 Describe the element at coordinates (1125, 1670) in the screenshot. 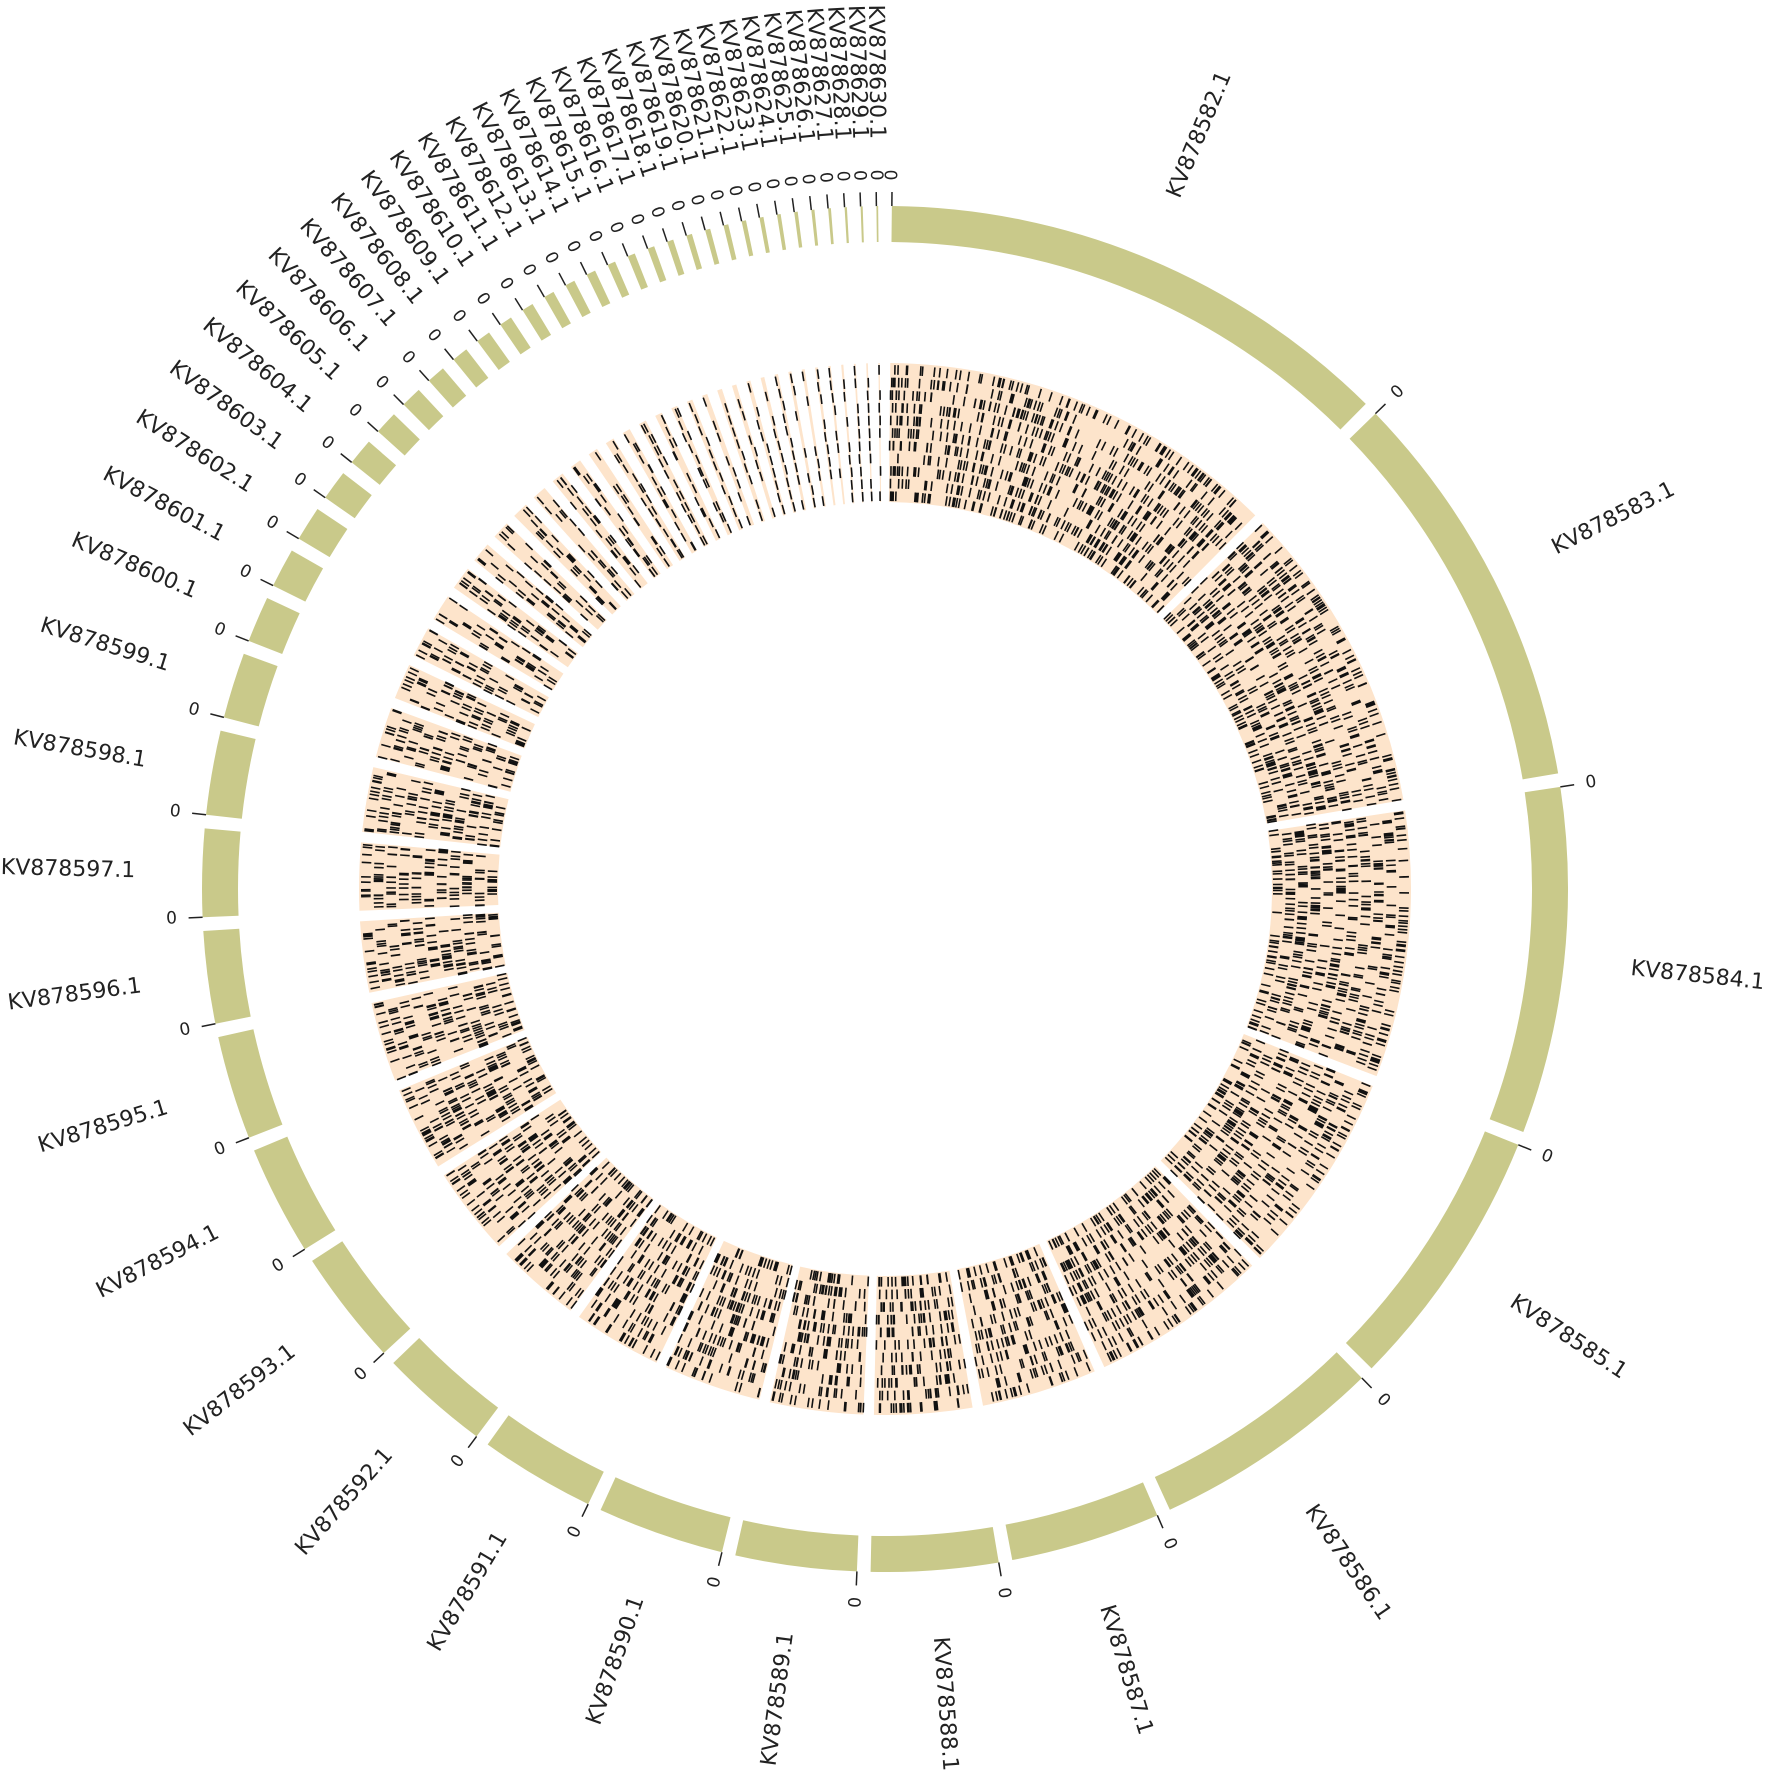

I see `scaffold-label: KV878587.1` at that location.